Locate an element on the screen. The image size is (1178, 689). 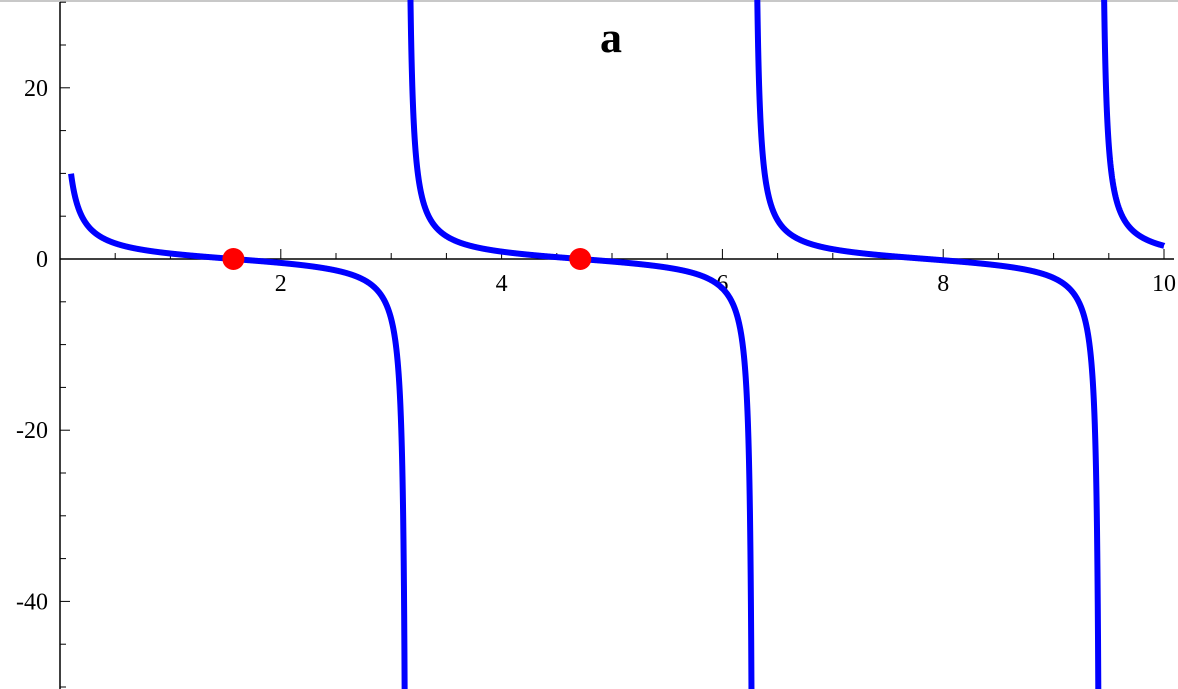
x-tick-label: 4 is located at coordinates (502, 284).